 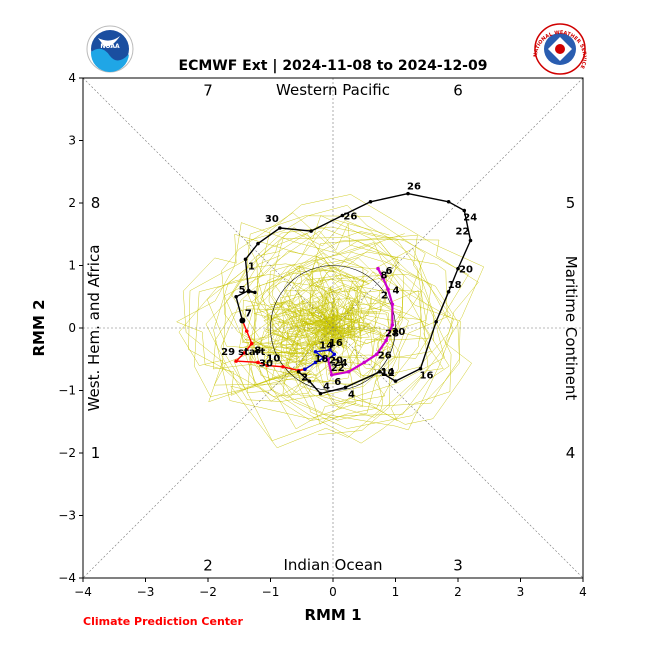 I want to click on y-tick-label: −1, so click(x=67, y=391).